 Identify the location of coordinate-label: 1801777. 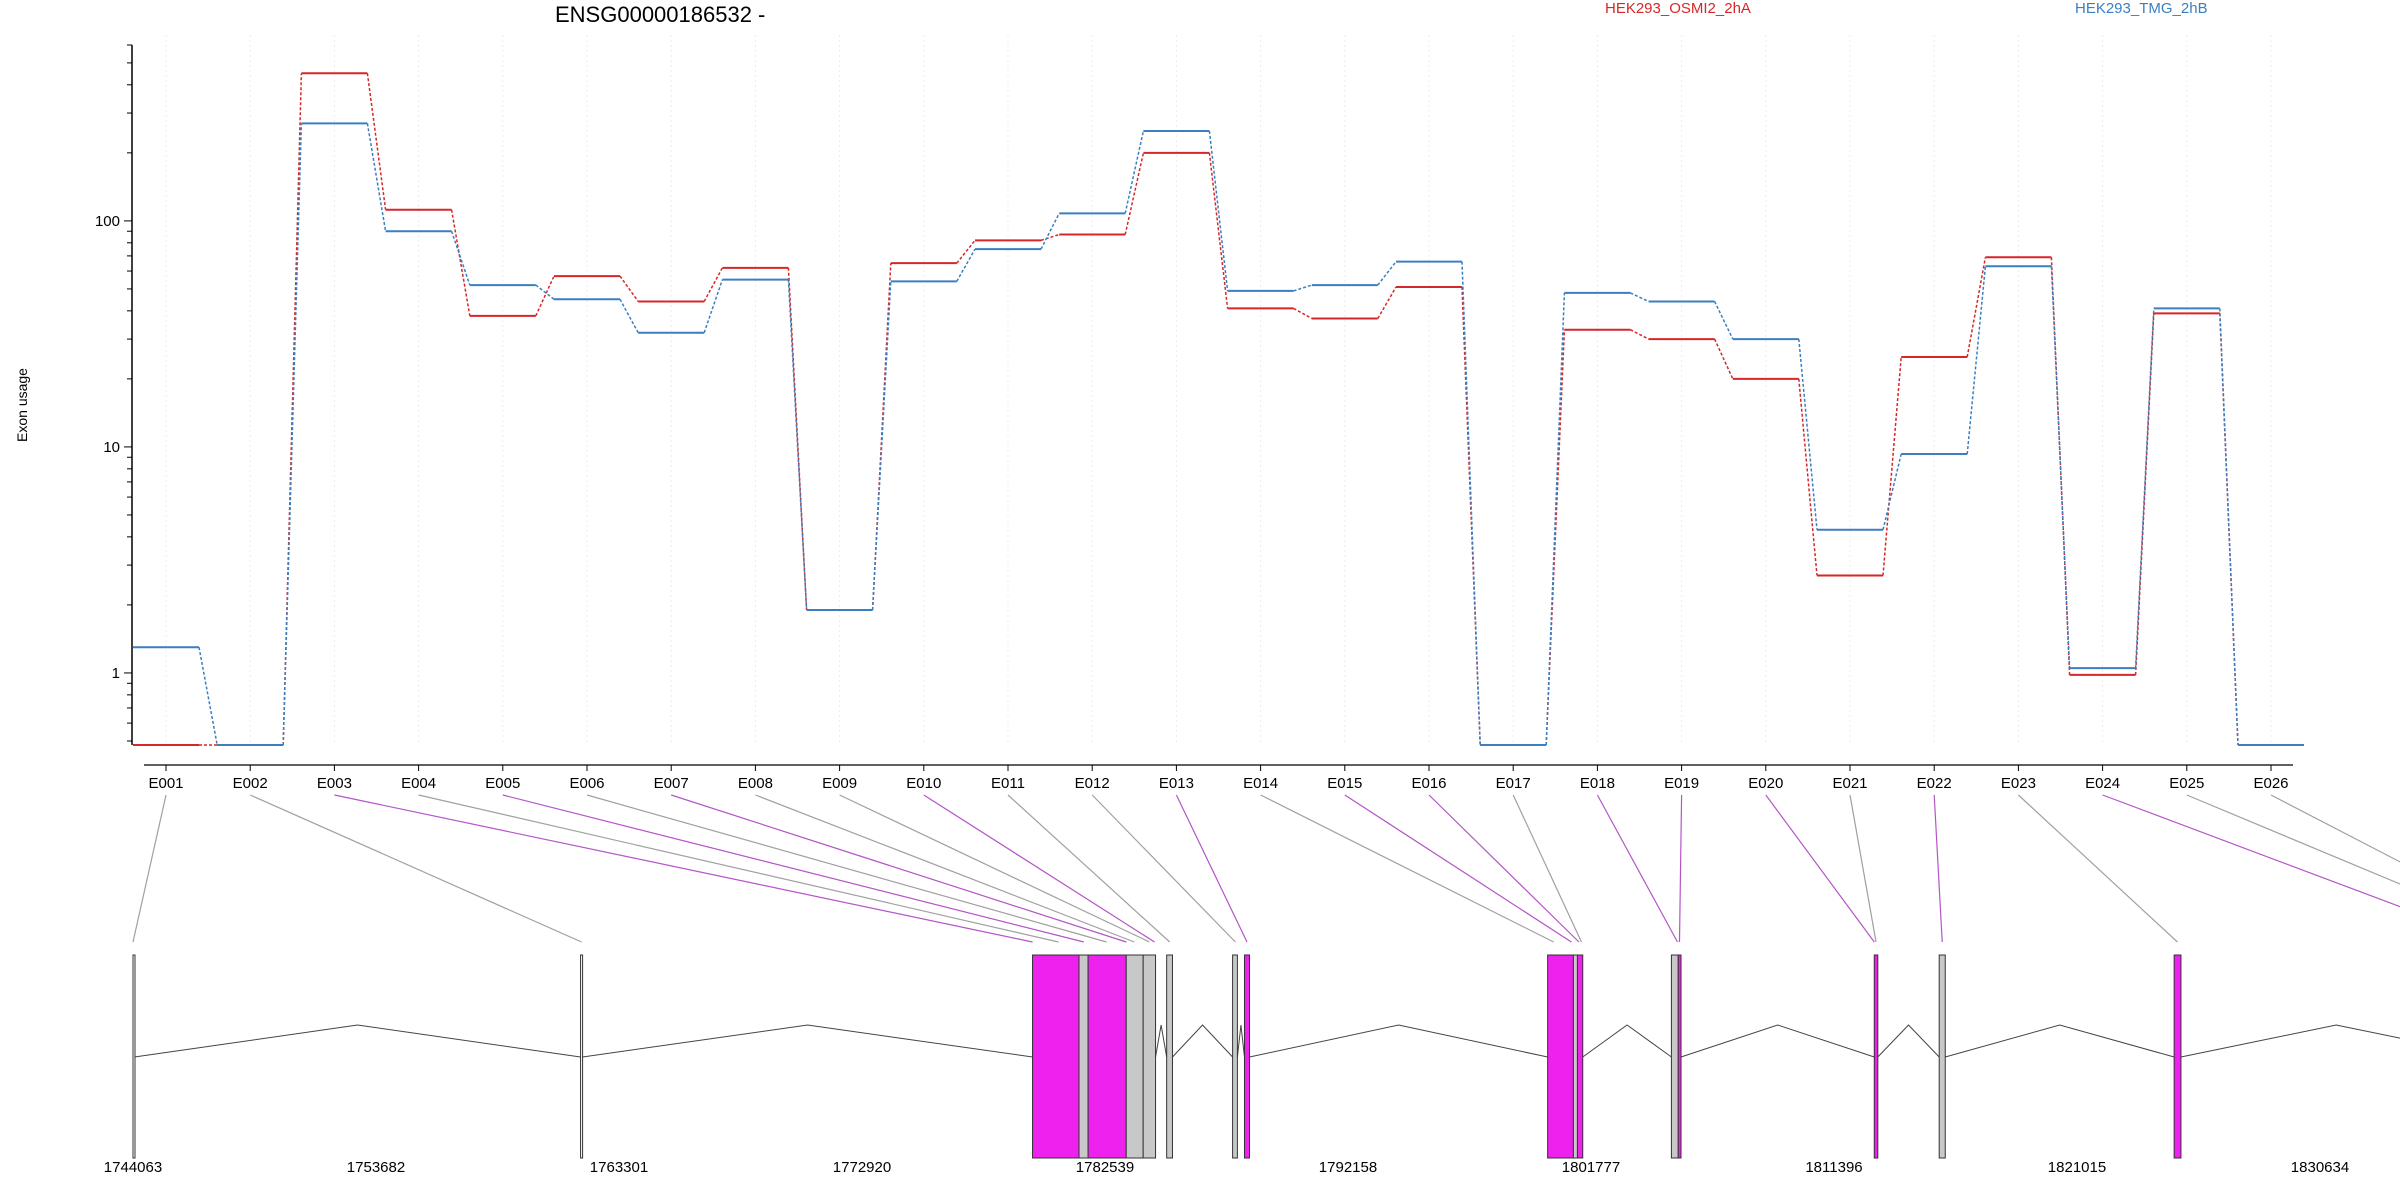
(1591, 1167).